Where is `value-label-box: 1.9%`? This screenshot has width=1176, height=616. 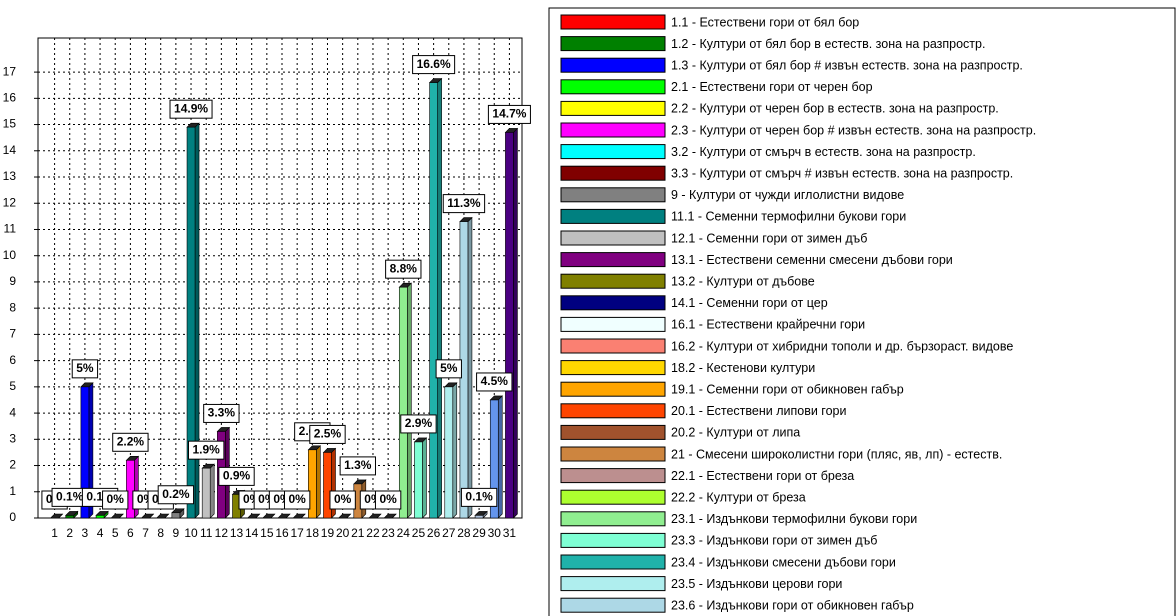 value-label-box: 1.9% is located at coordinates (206, 450).